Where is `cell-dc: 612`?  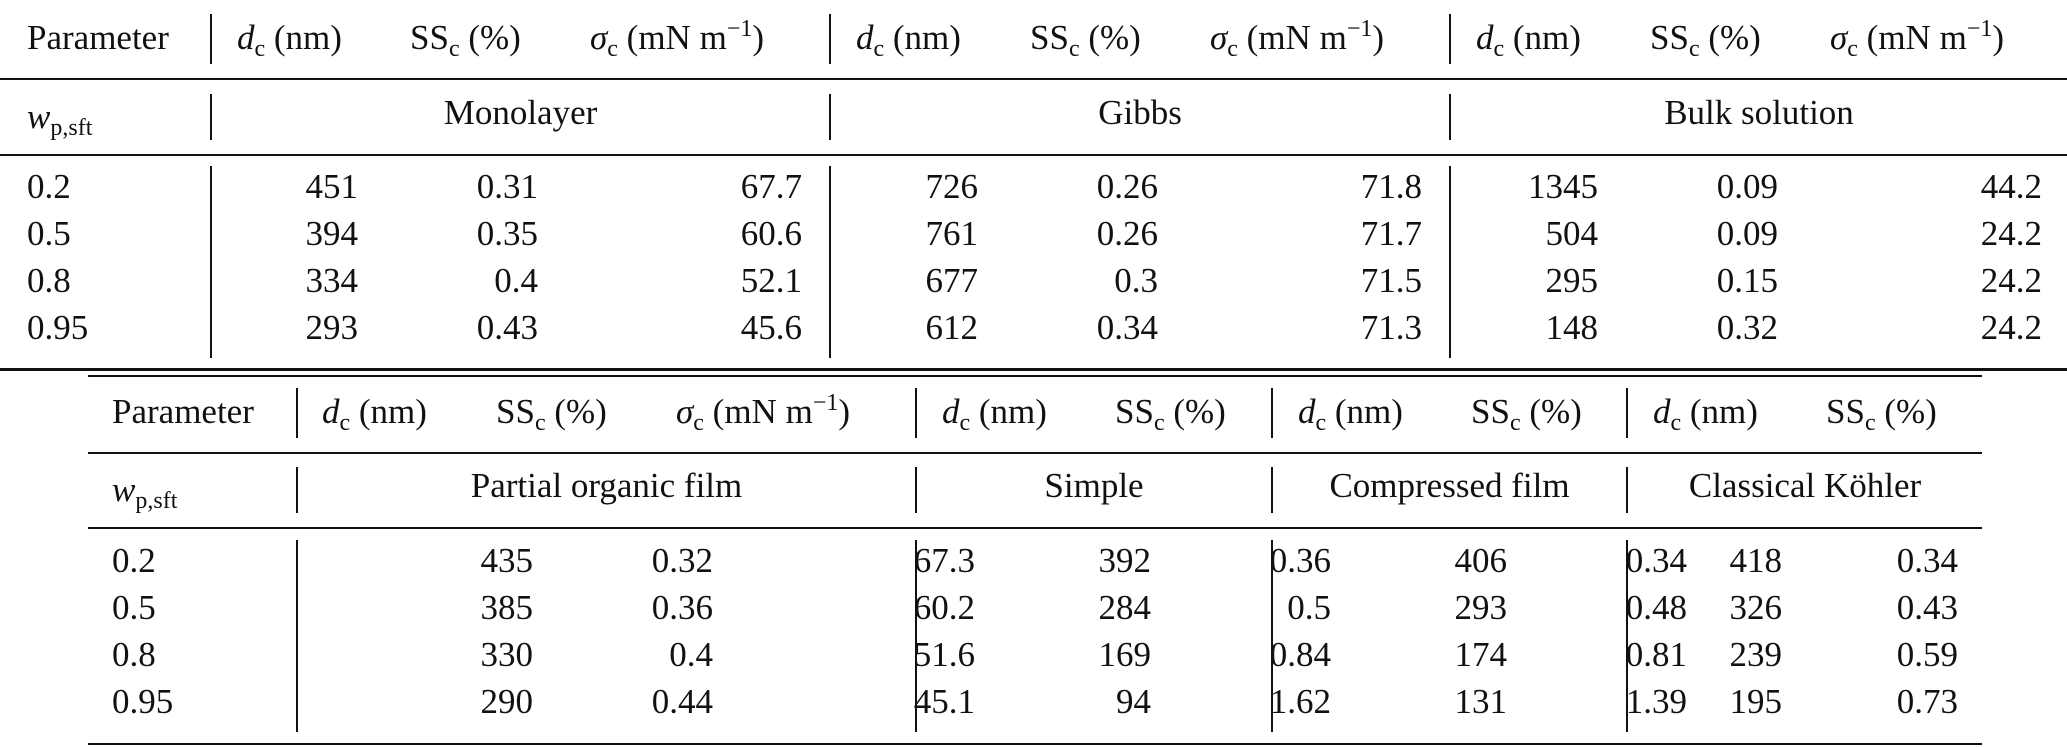
cell-dc: 612 is located at coordinates (952, 327).